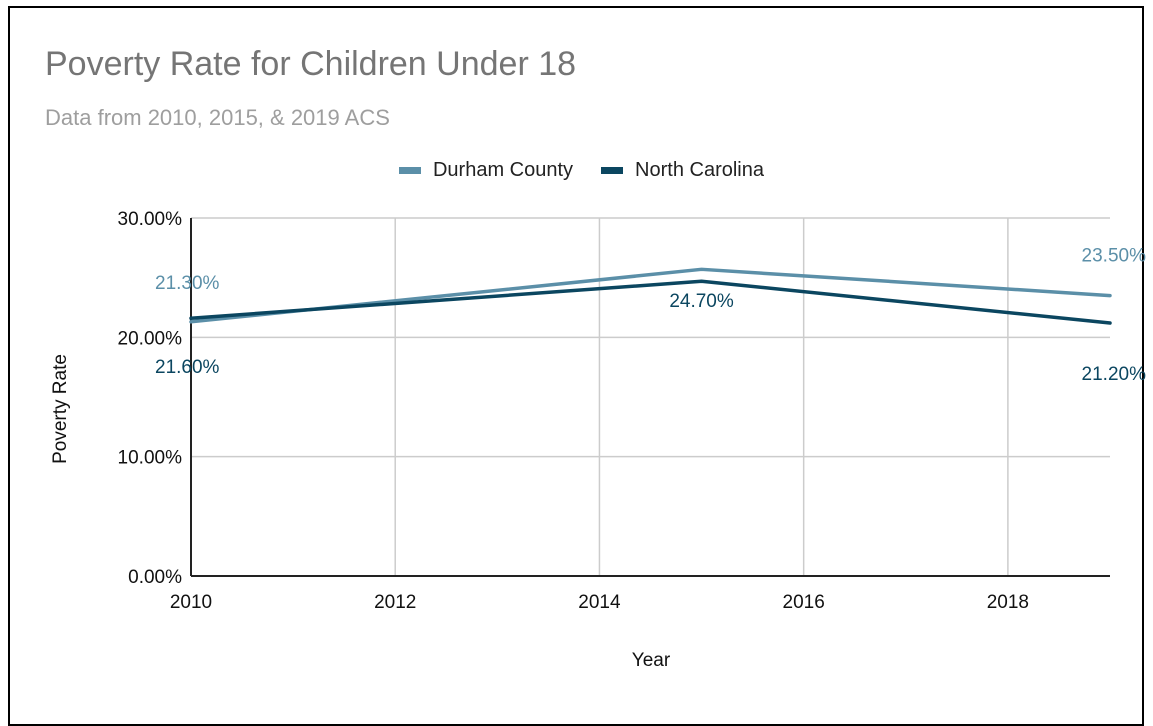 The image size is (1153, 726). Describe the element at coordinates (150, 338) in the screenshot. I see `y-tick-label: 20.00%` at that location.